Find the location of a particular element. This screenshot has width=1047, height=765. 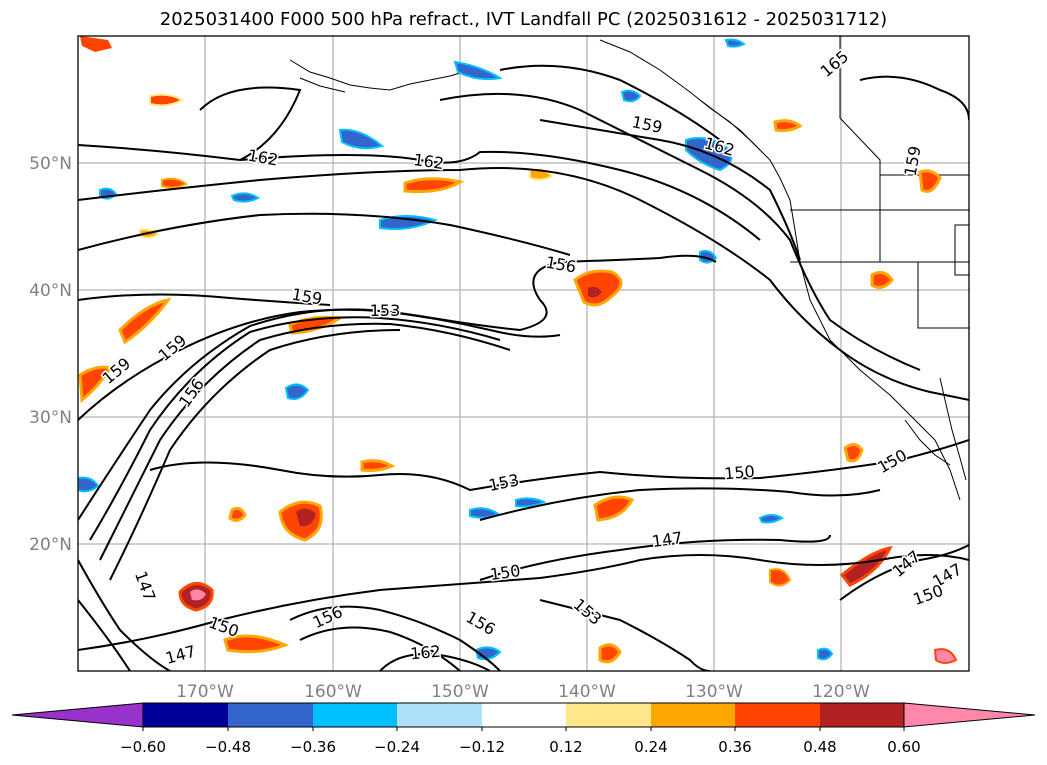

colorbar-tick-label: 0.12 is located at coordinates (565, 747).